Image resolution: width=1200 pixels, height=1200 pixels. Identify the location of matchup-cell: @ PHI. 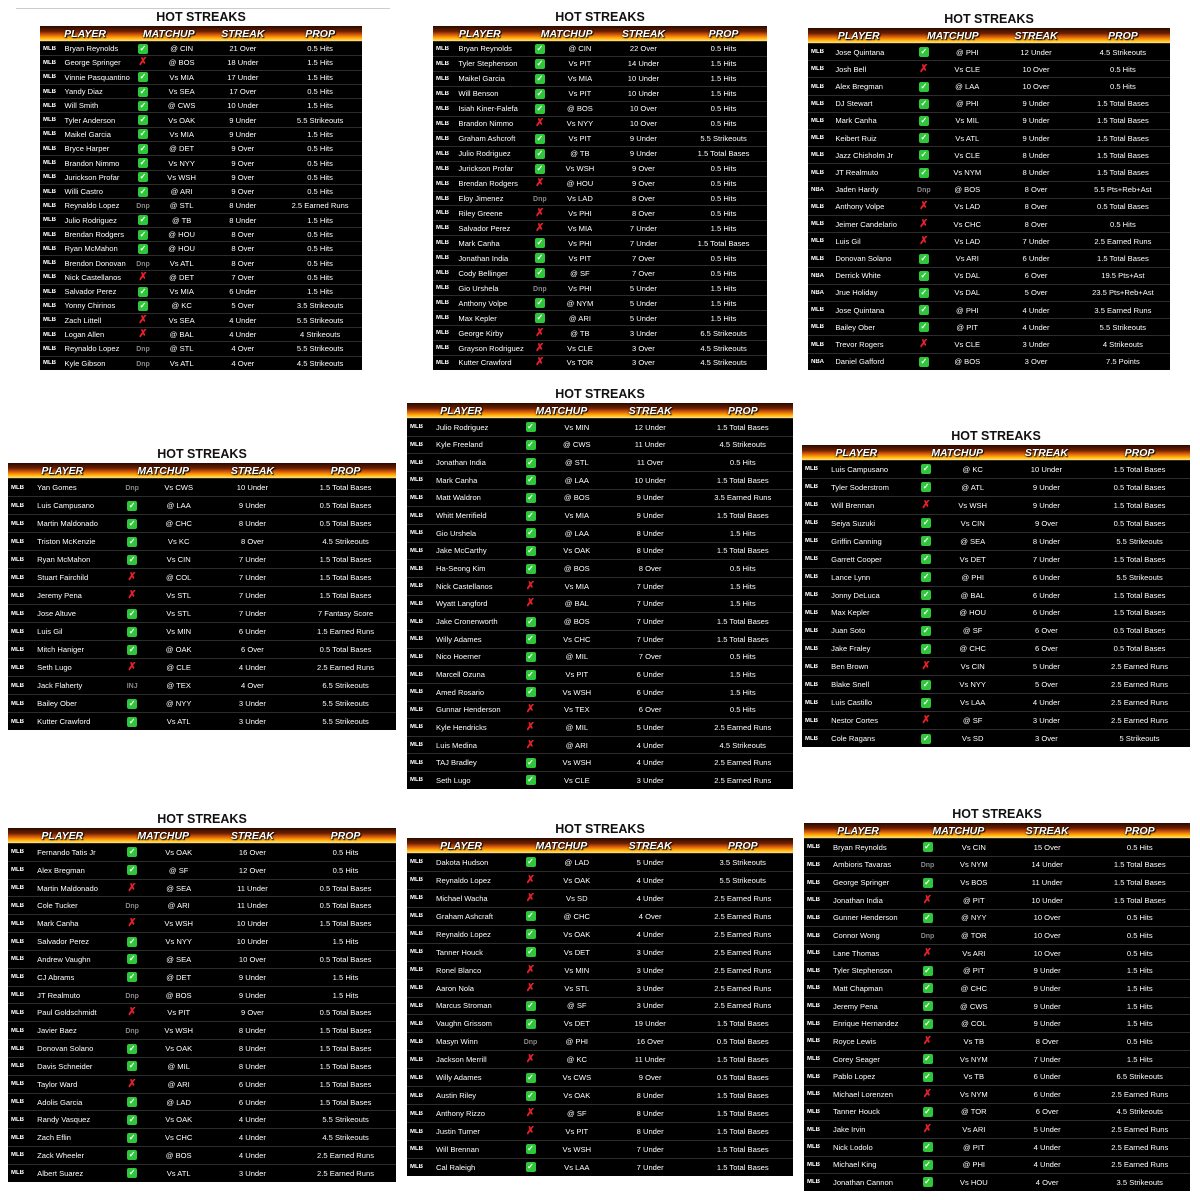
(972, 577).